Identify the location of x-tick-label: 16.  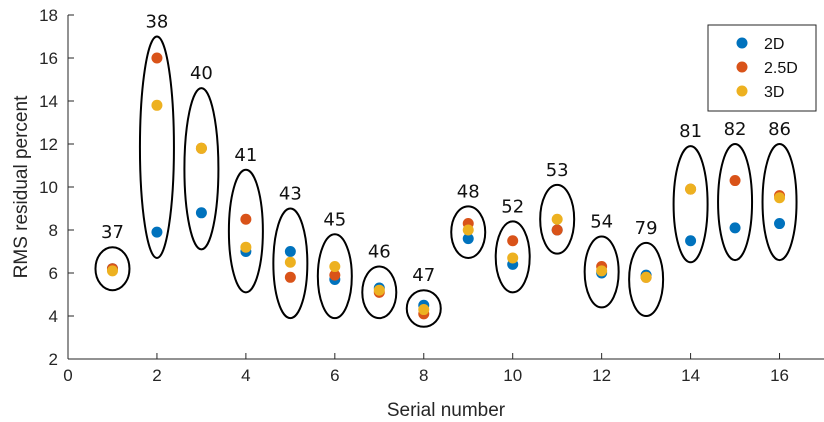
(779, 375).